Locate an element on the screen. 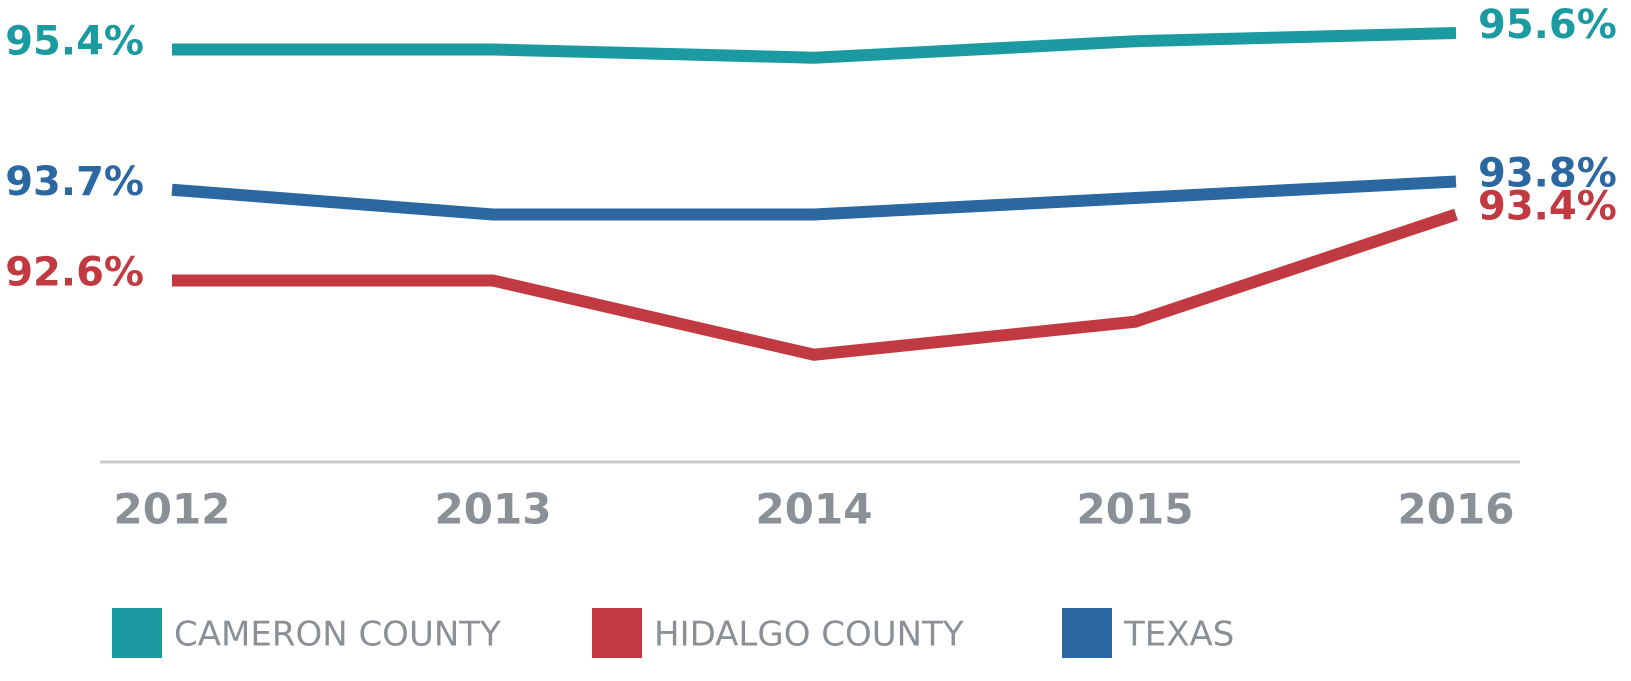 This screenshot has width=1631, height=681. x-tick-label: 2016 is located at coordinates (1456, 509).